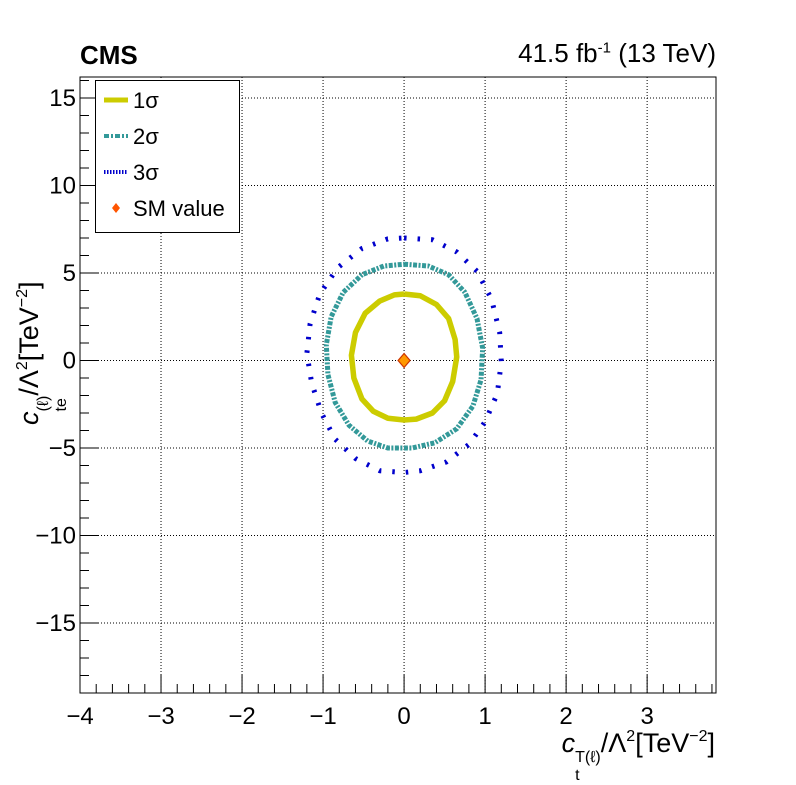  I want to click on luminosity-label: 41.5 fb-1 (13 TeV), so click(617, 53).